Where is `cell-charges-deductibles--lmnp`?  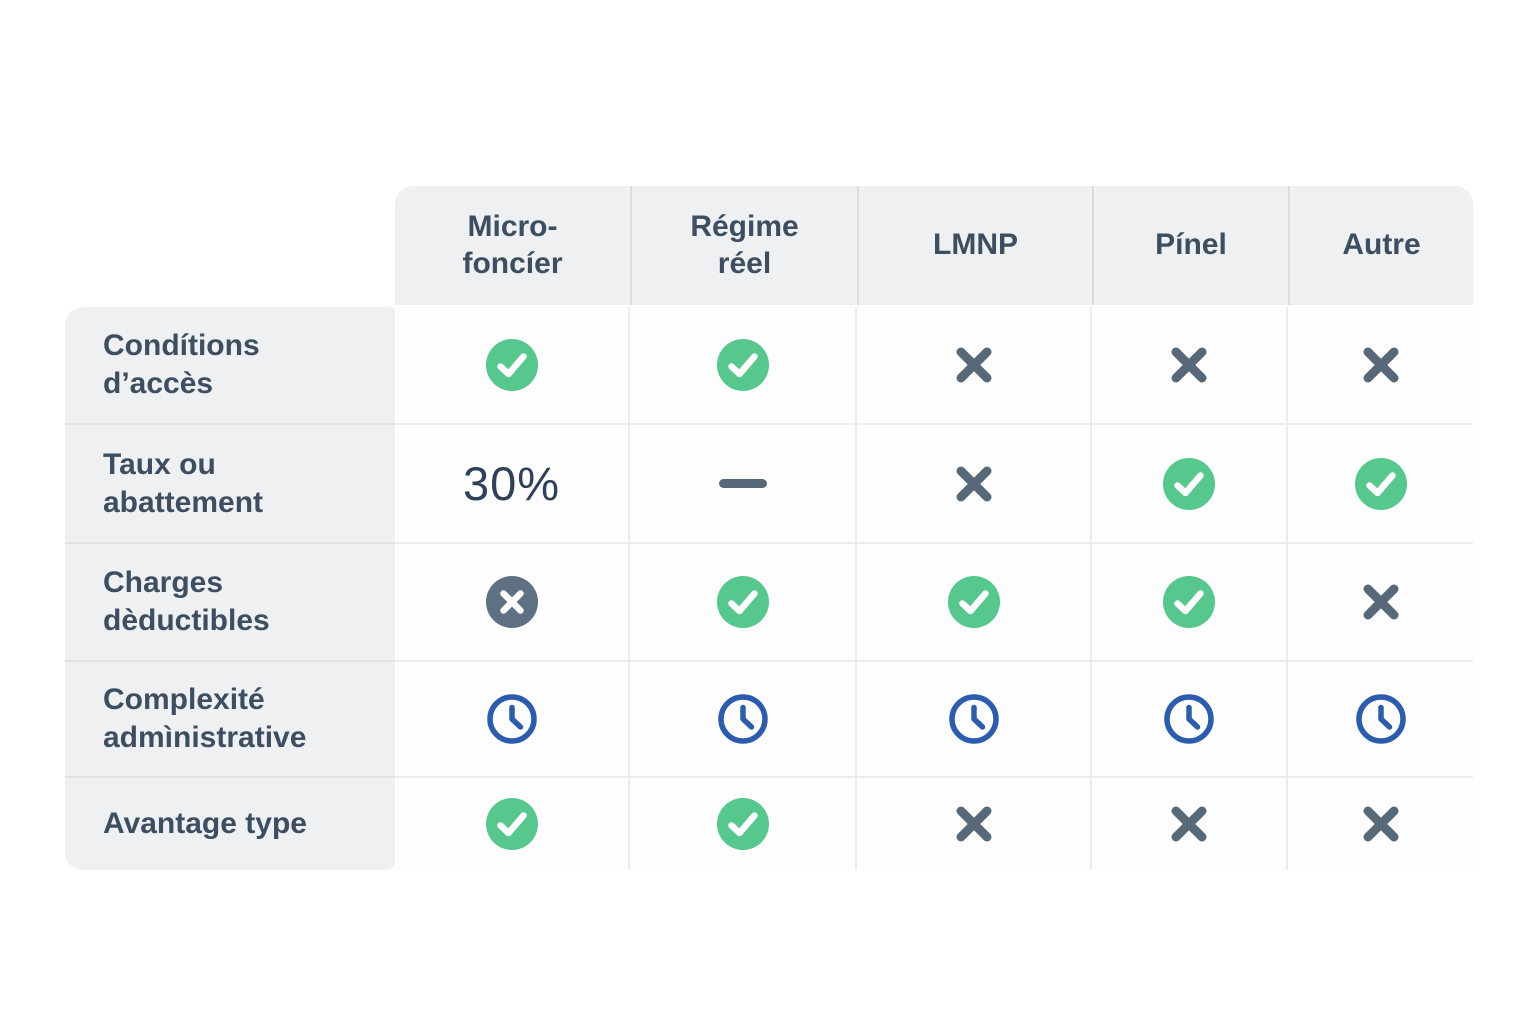 cell-charges-deductibles--lmnp is located at coordinates (974, 603).